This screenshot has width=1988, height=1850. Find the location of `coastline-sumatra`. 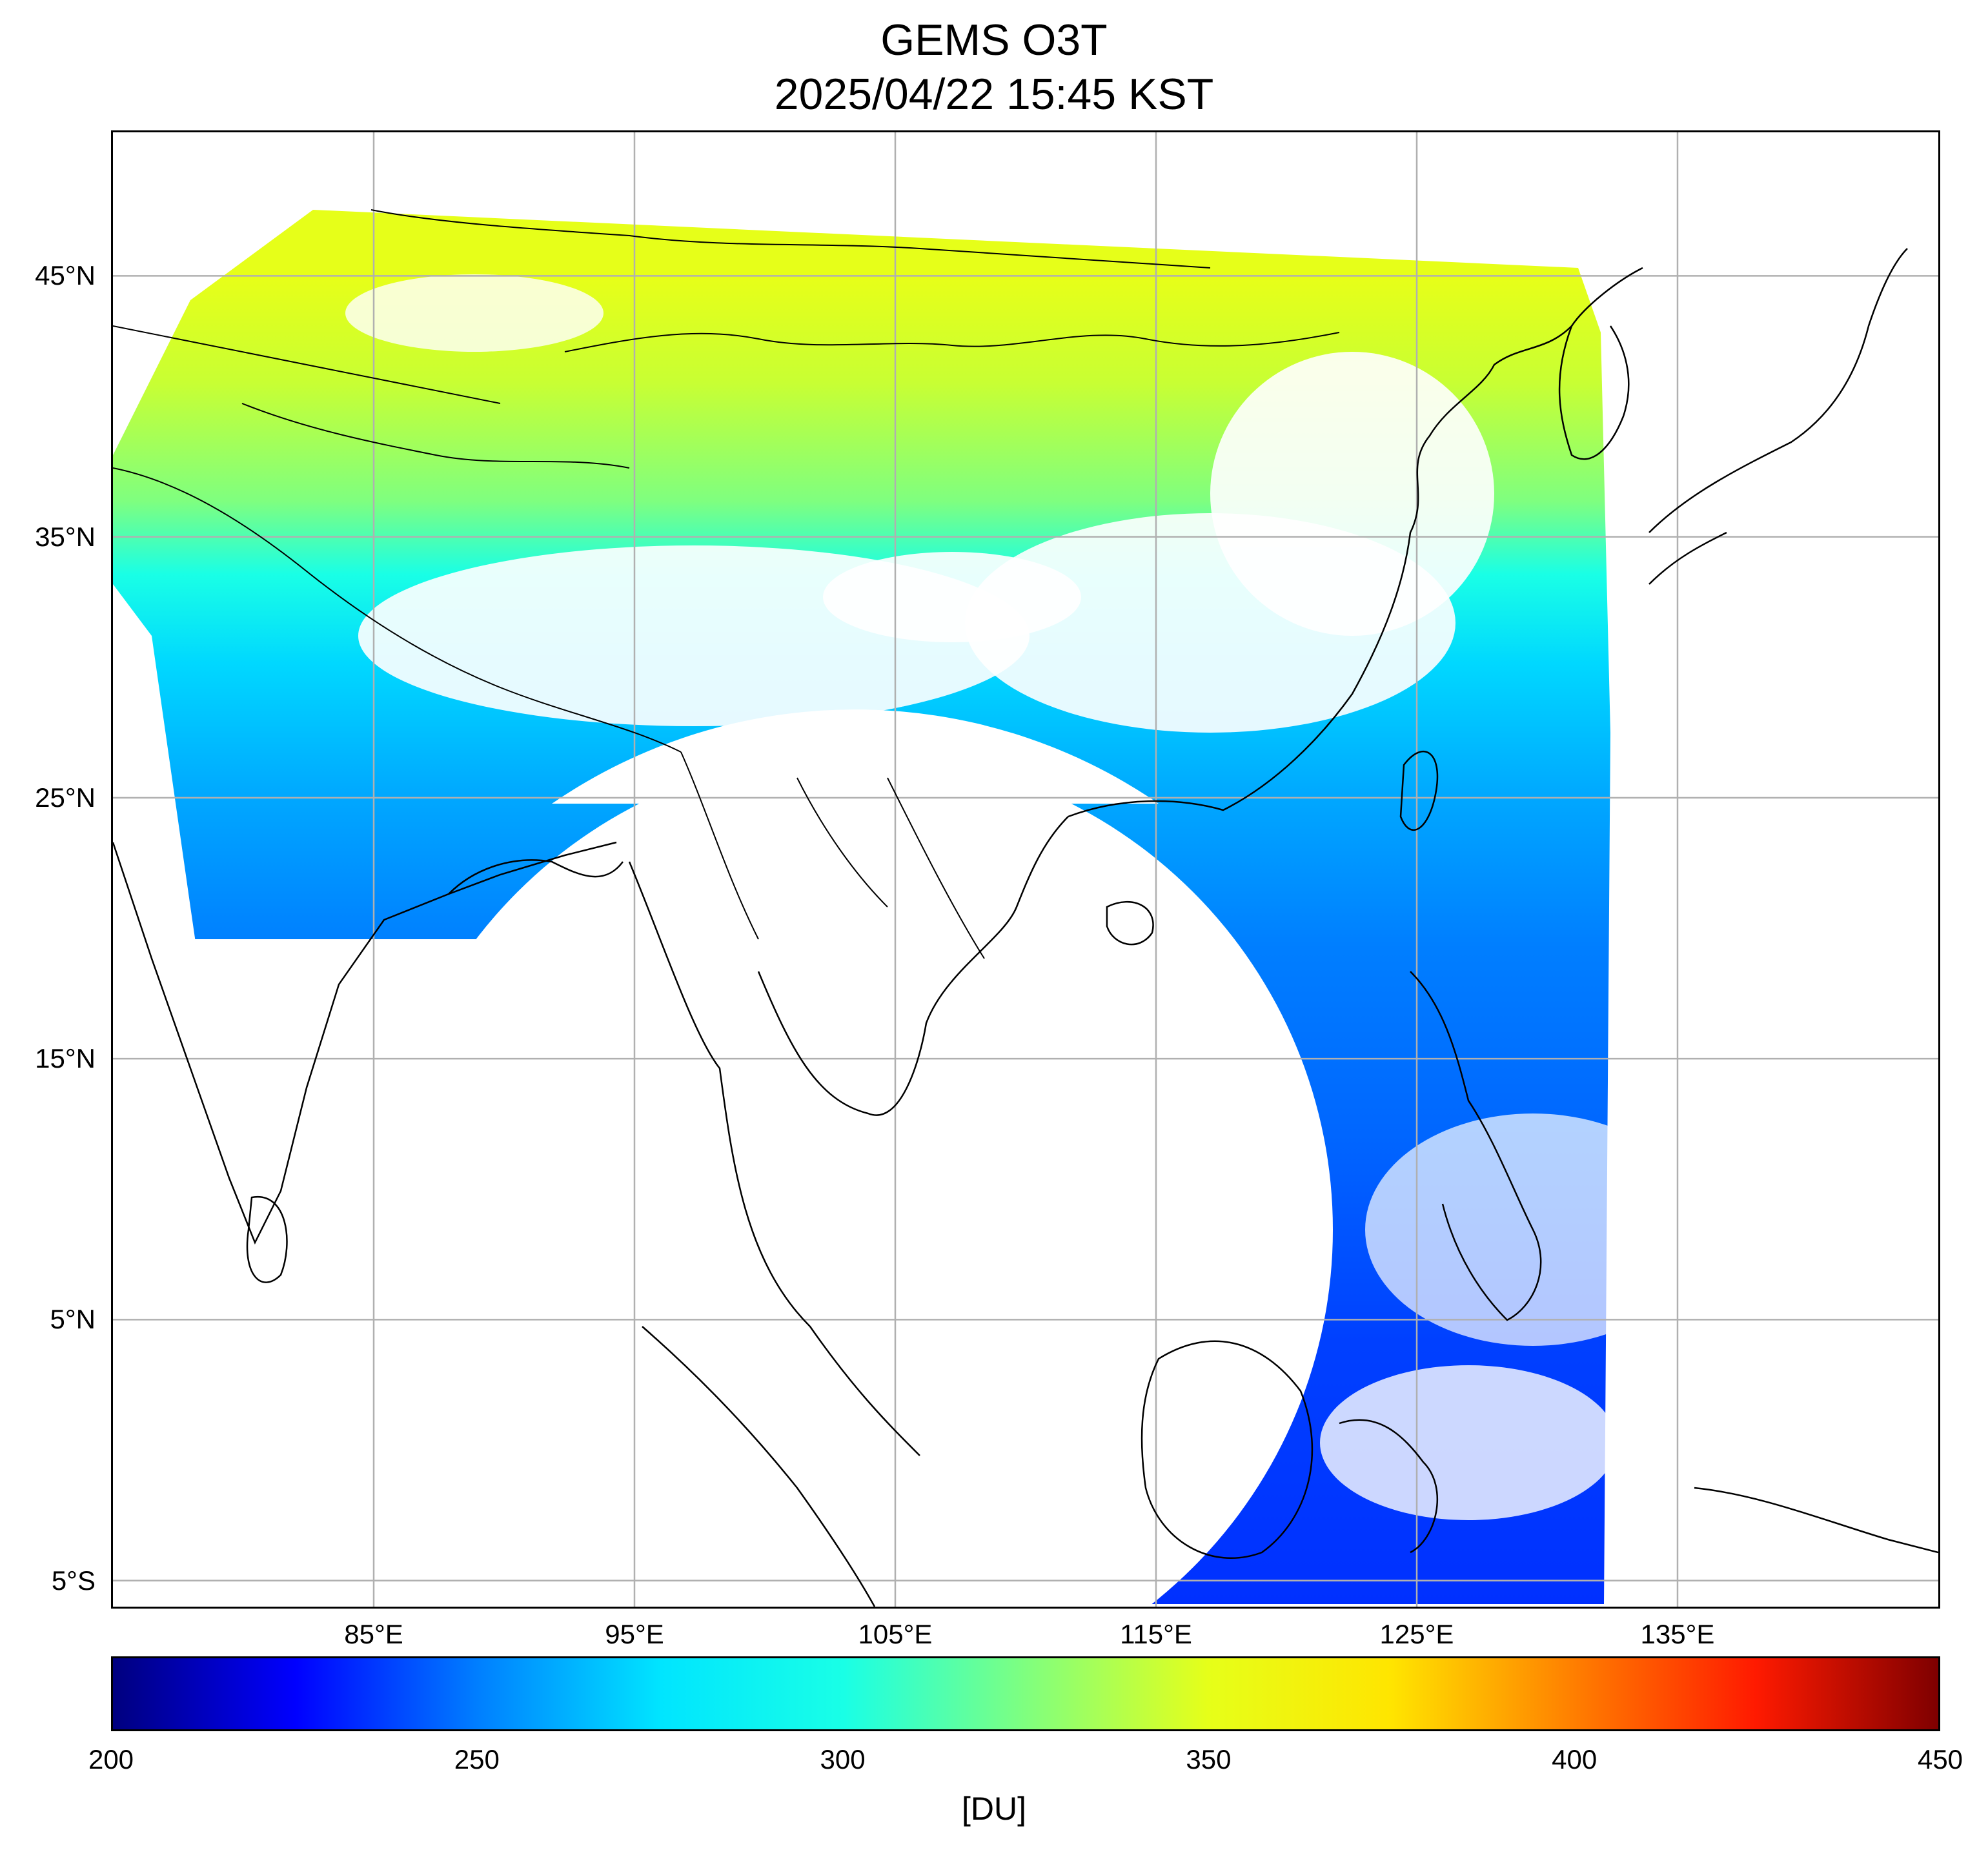

coastline-sumatra is located at coordinates (759, 1466).